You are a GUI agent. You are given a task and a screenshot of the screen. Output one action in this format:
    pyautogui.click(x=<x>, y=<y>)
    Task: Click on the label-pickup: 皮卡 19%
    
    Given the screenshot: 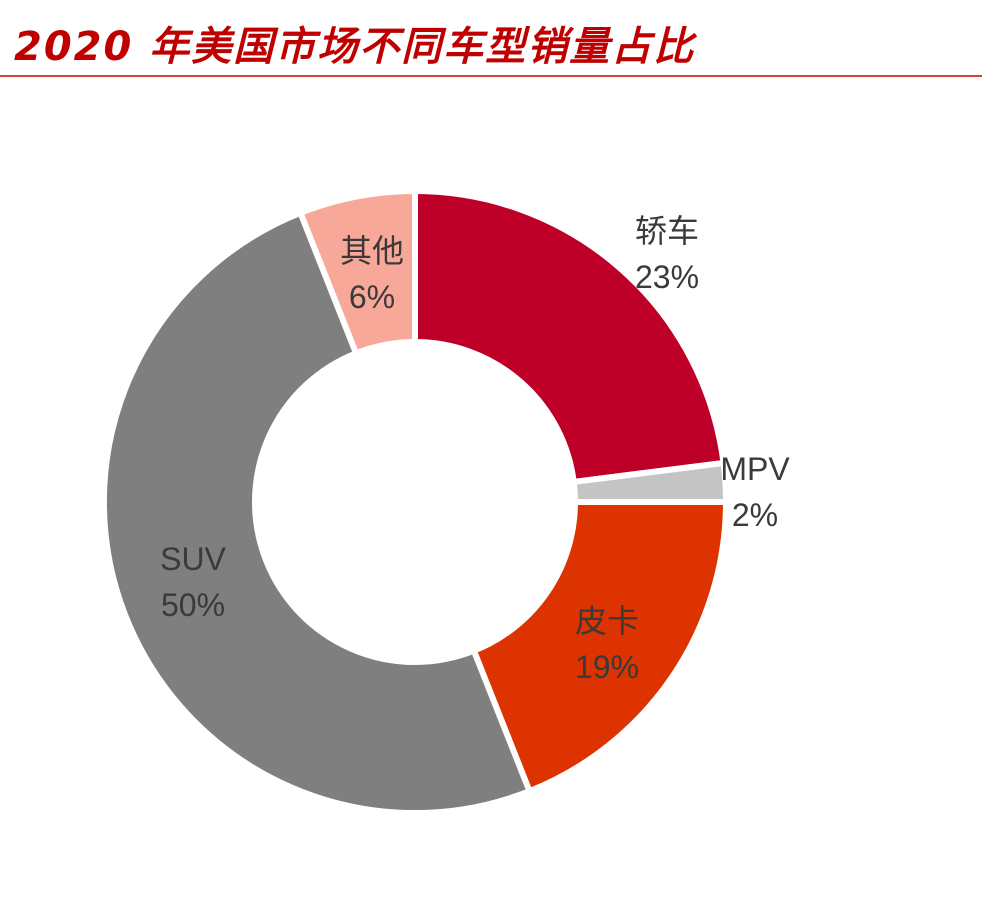 What is the action you would take?
    pyautogui.click(x=607, y=644)
    